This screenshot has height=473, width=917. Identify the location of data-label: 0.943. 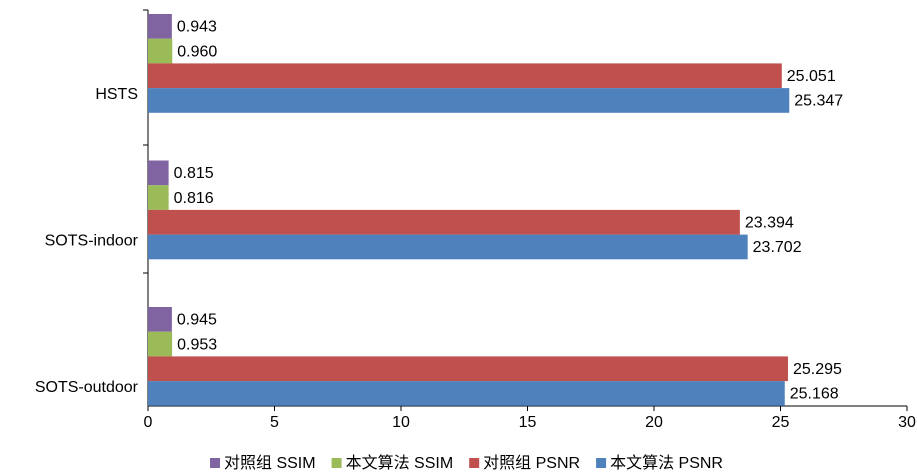
(197, 27).